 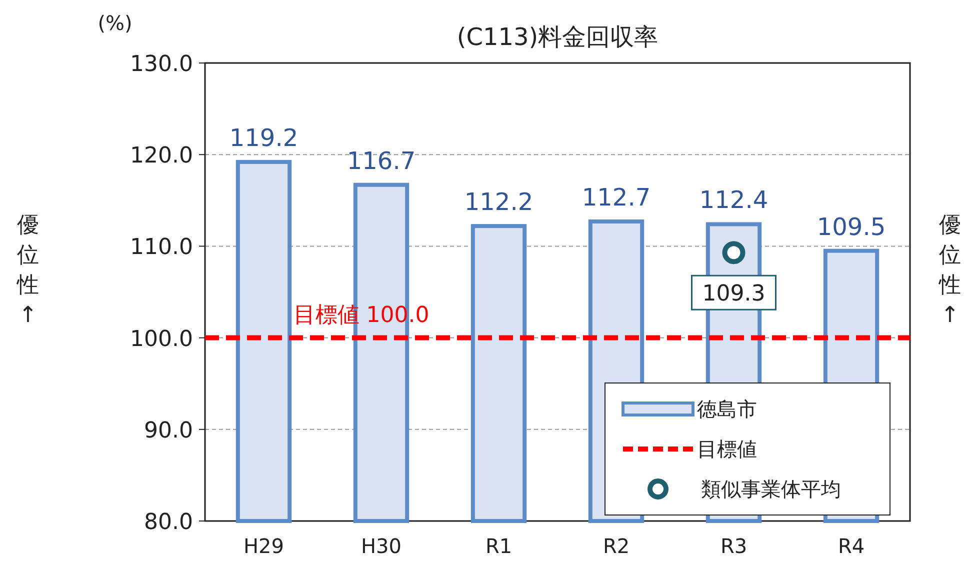 I want to click on data-label: 109.5, so click(x=851, y=226).